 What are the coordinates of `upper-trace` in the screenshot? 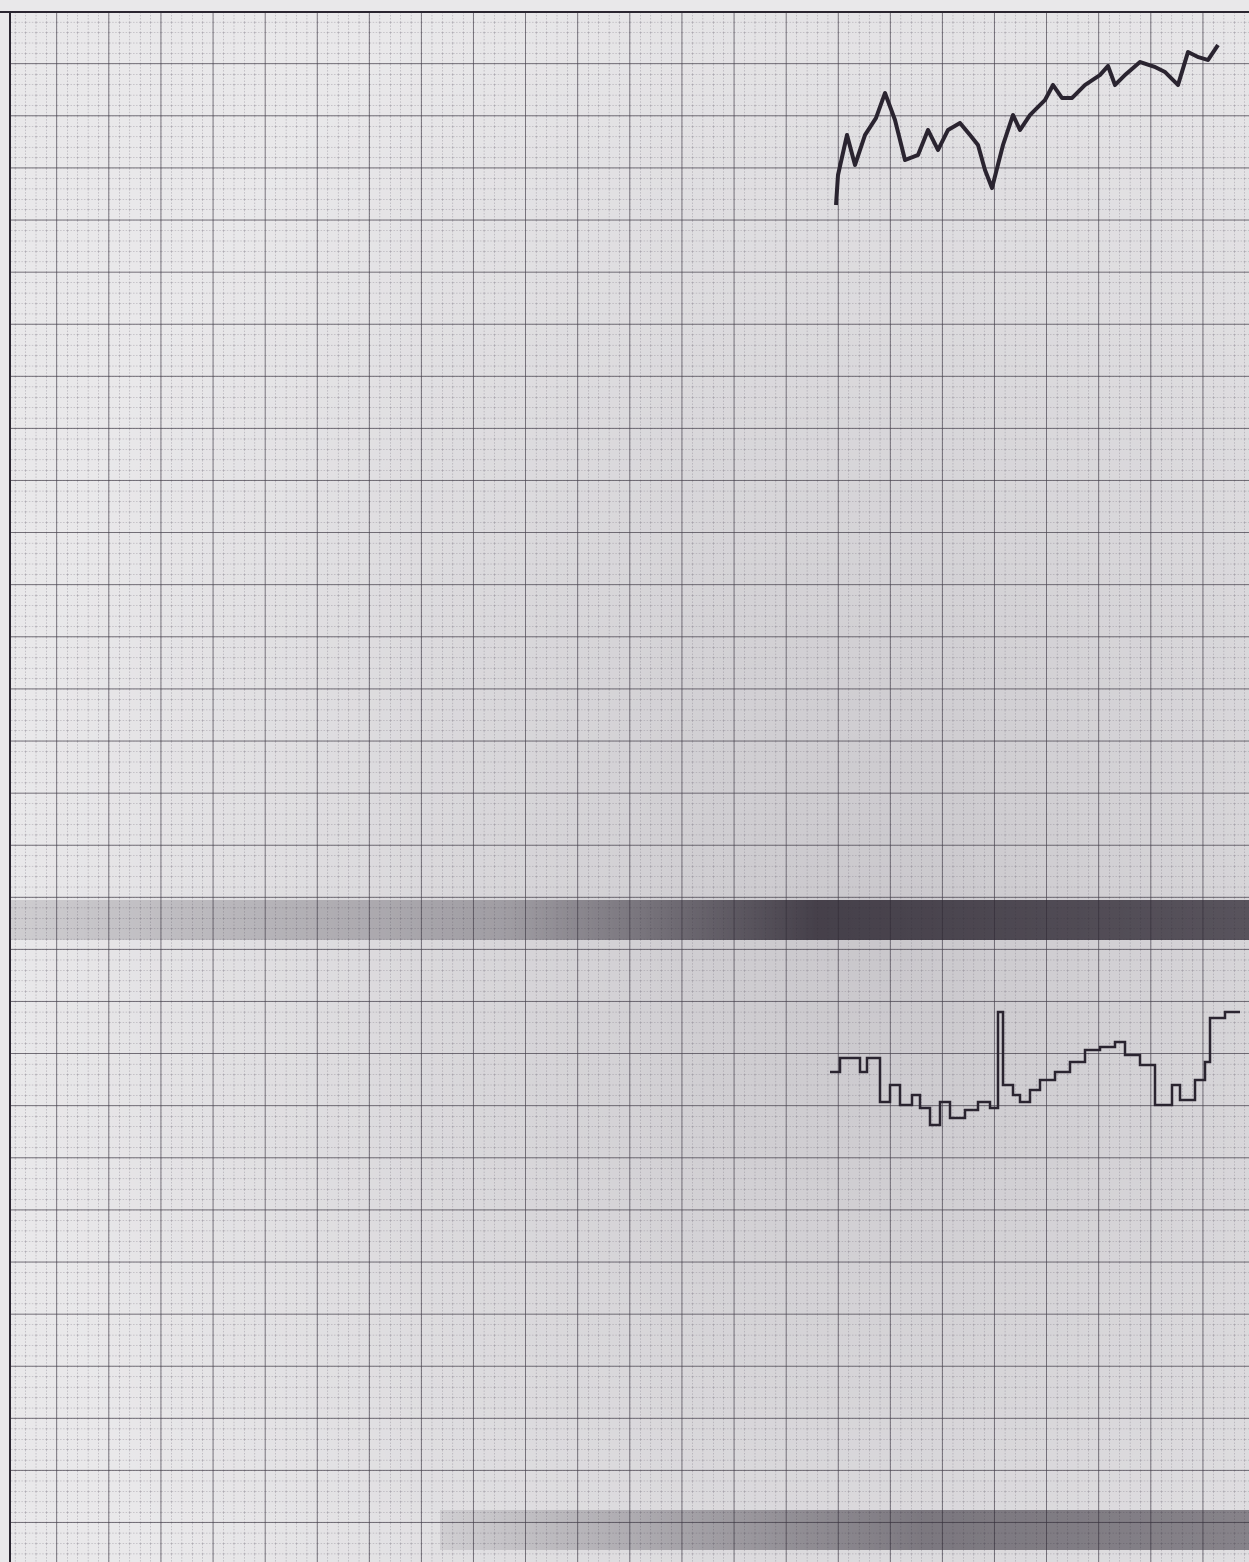 It's located at (1027, 124).